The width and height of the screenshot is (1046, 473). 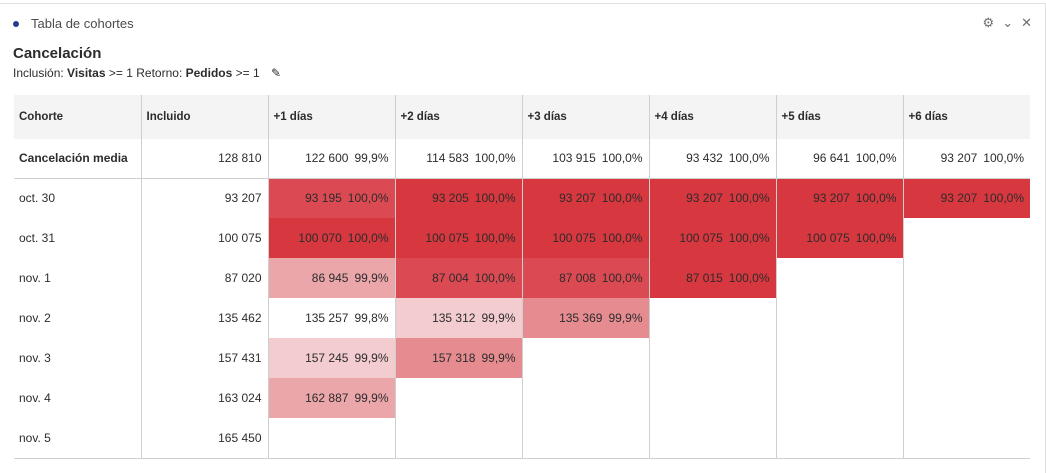 I want to click on included-value: 163 024, so click(x=204, y=398).